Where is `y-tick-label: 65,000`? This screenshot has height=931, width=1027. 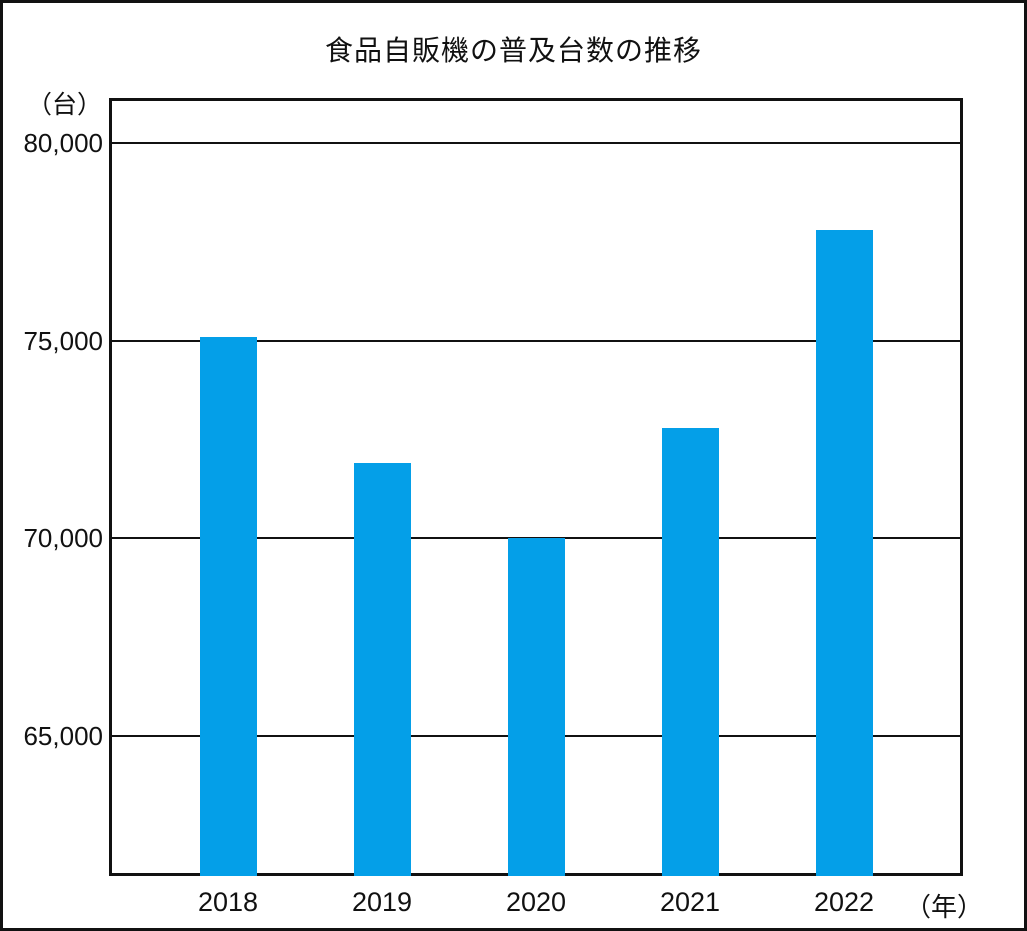
y-tick-label: 65,000 is located at coordinates (63, 735).